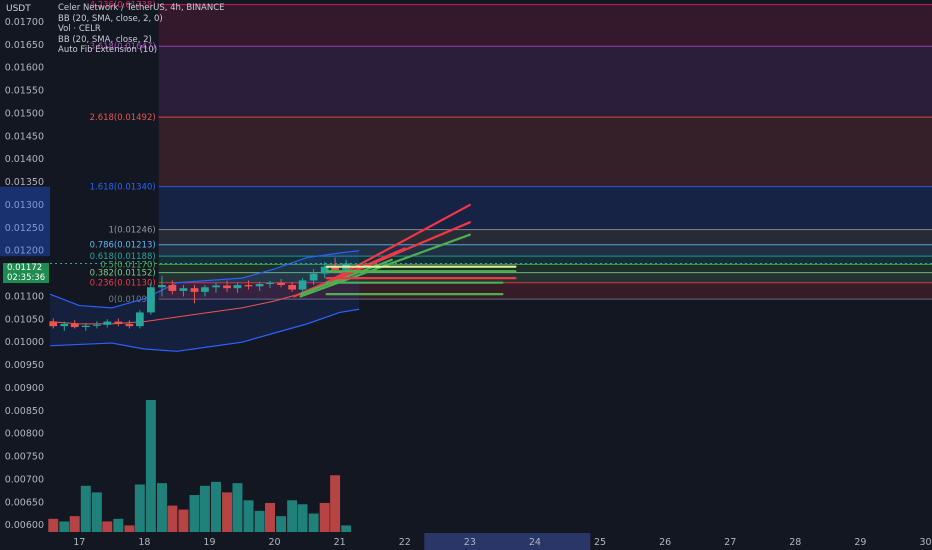 Image resolution: width=932 pixels, height=550 pixels. What do you see at coordinates (24, 182) in the screenshot?
I see `y-tick-label: 0.01350` at bounding box center [24, 182].